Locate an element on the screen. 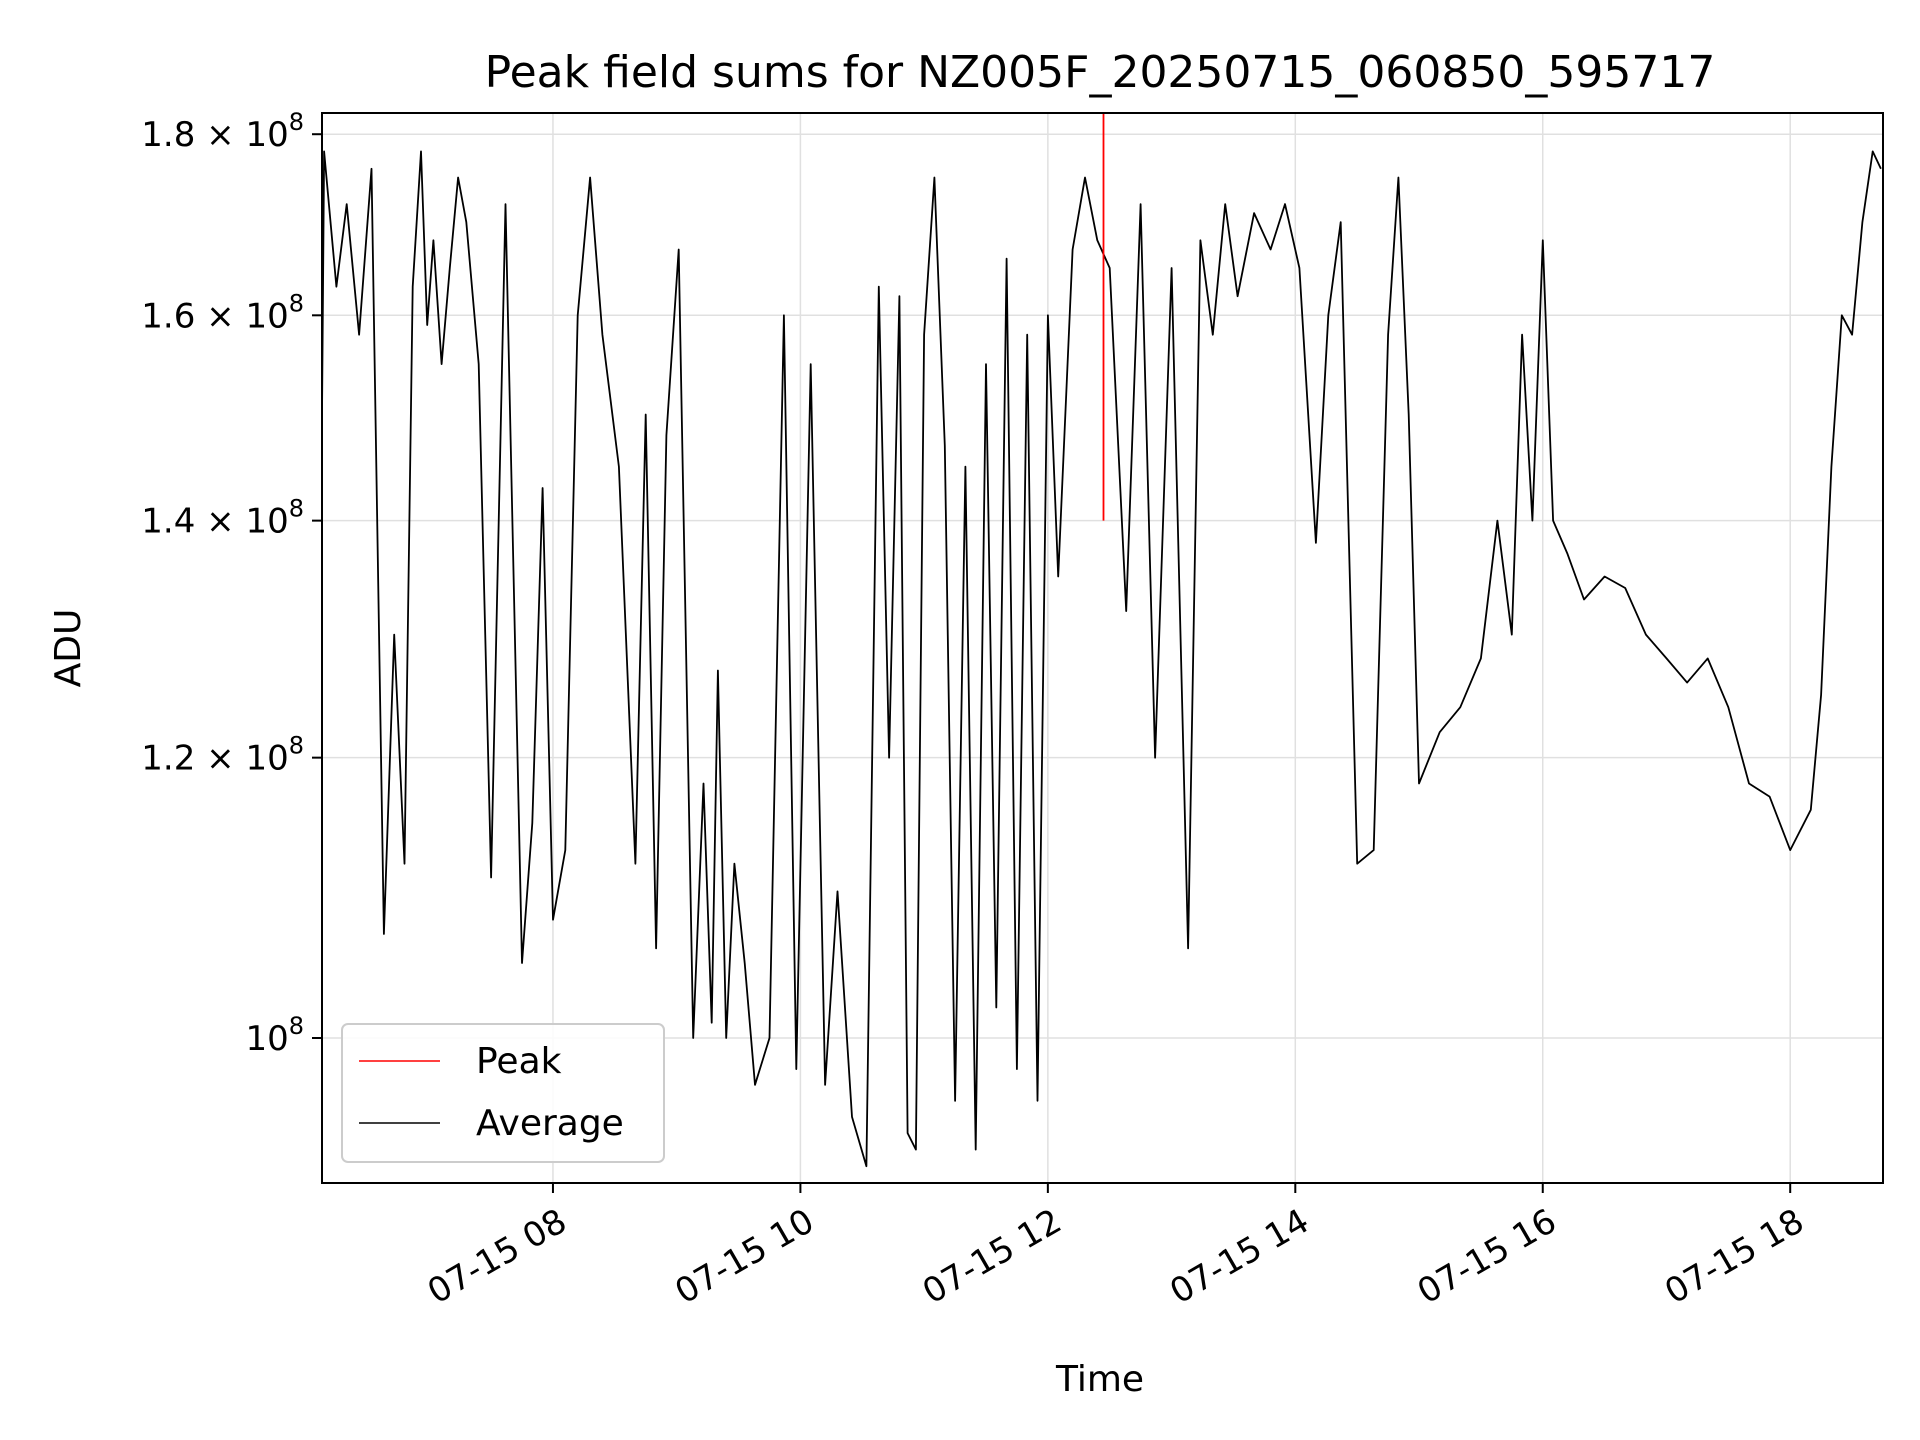  y-tick-label: 1.8 × 108 is located at coordinates (222, 131).